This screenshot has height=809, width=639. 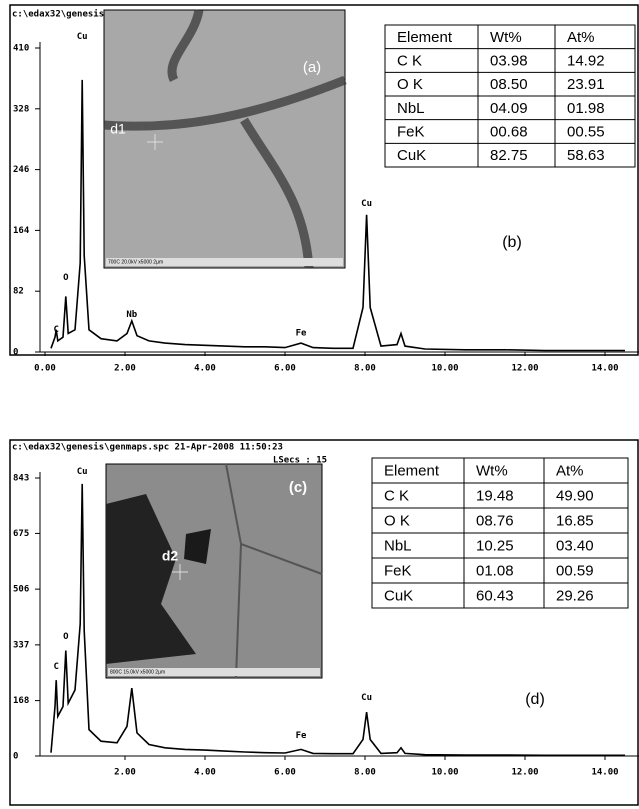 I want to click on table-cell: 60.43, so click(x=495, y=595).